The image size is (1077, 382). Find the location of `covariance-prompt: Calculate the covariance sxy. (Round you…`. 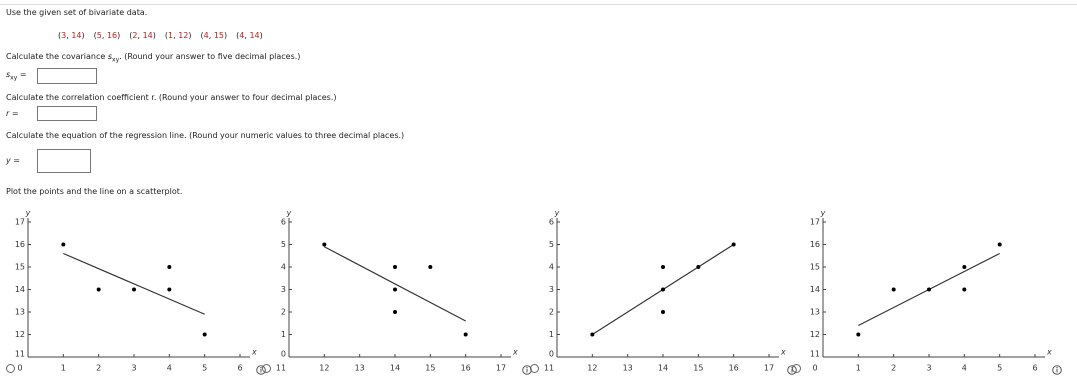

covariance-prompt: Calculate the covariance sxy. (Round you… is located at coordinates (153, 58).